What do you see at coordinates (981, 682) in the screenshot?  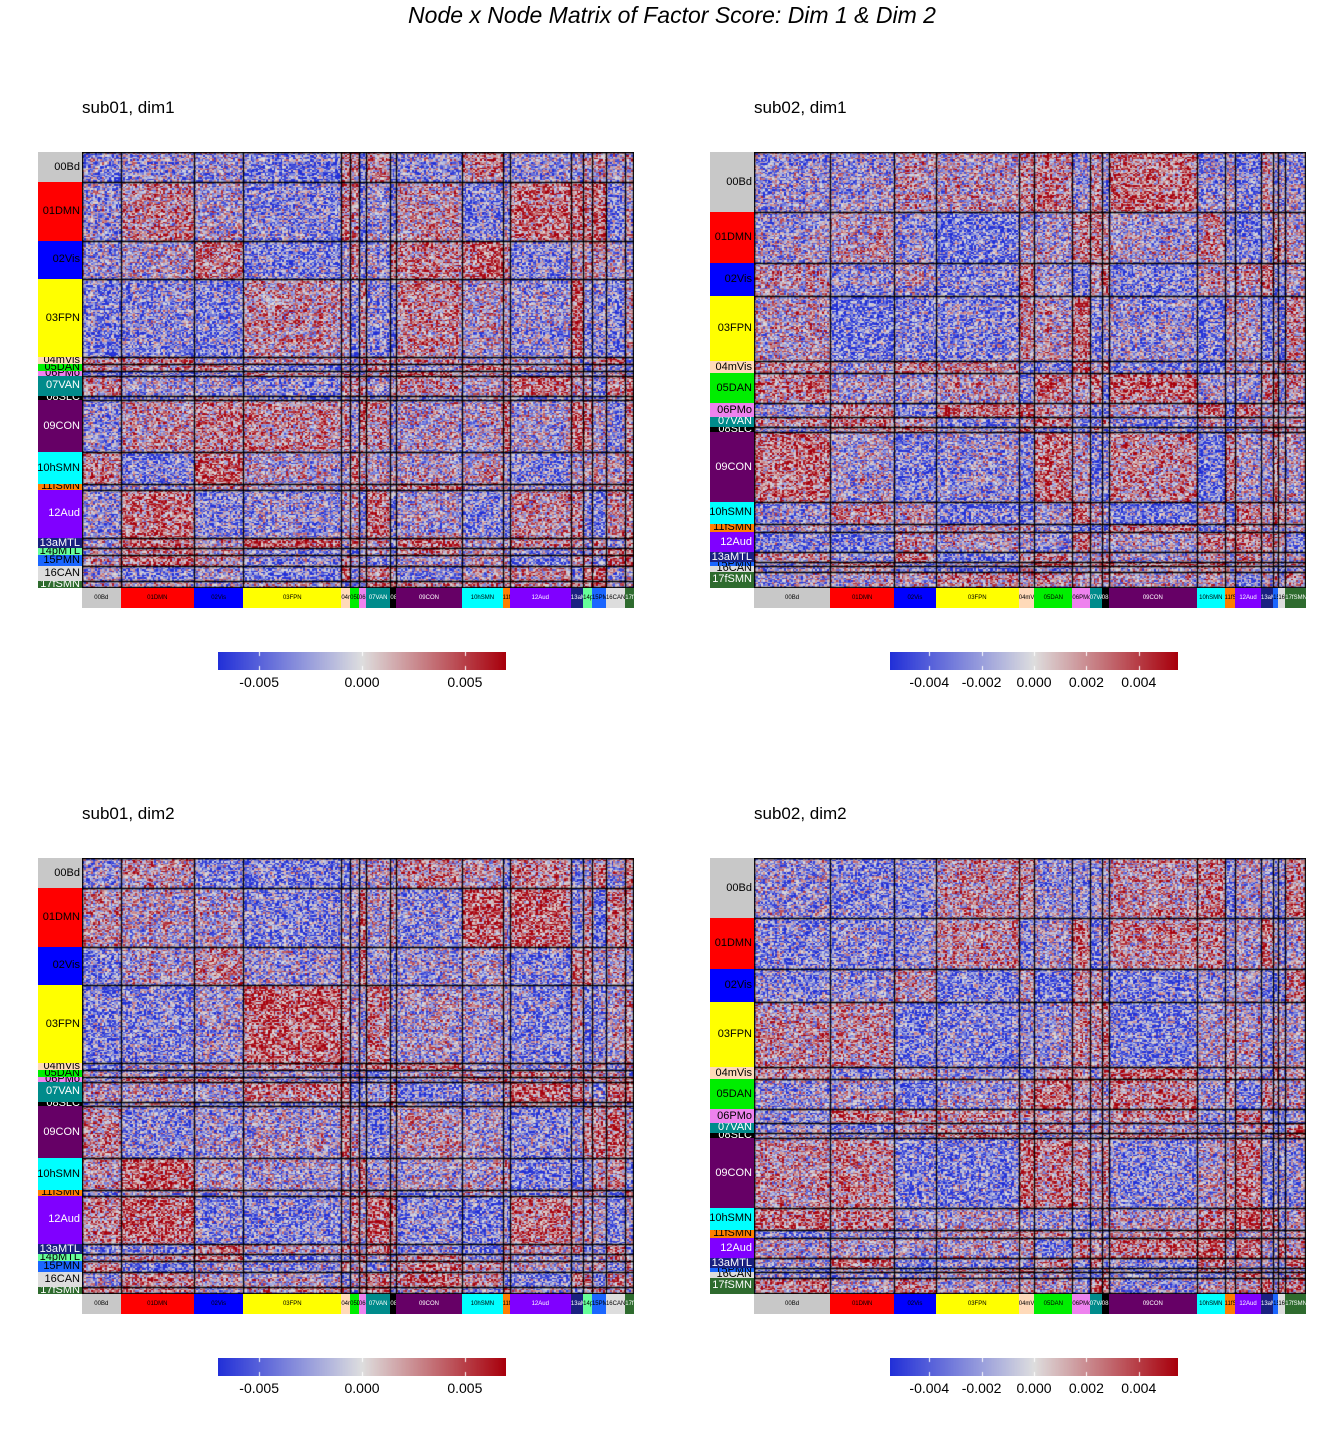 I see `colorbar-tick-label: -0.002` at bounding box center [981, 682].